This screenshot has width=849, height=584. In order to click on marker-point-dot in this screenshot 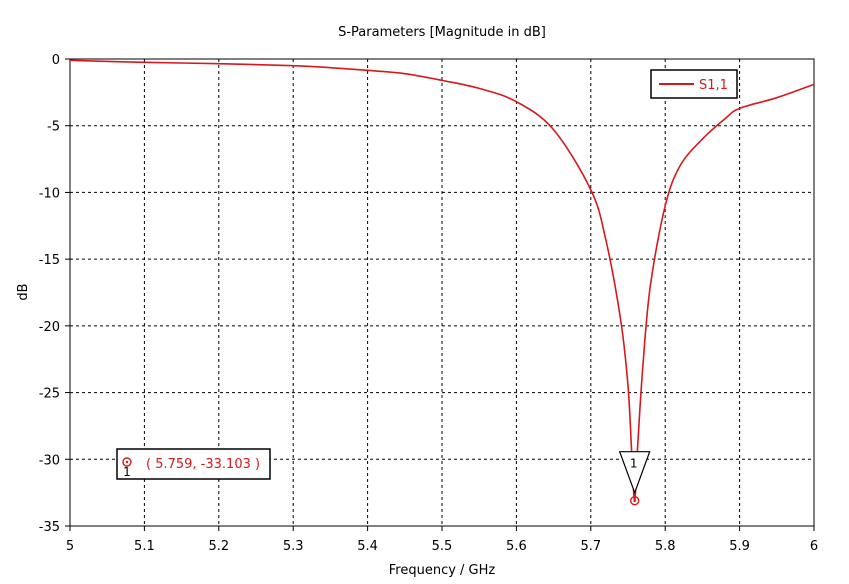, I will do `click(634, 500)`.